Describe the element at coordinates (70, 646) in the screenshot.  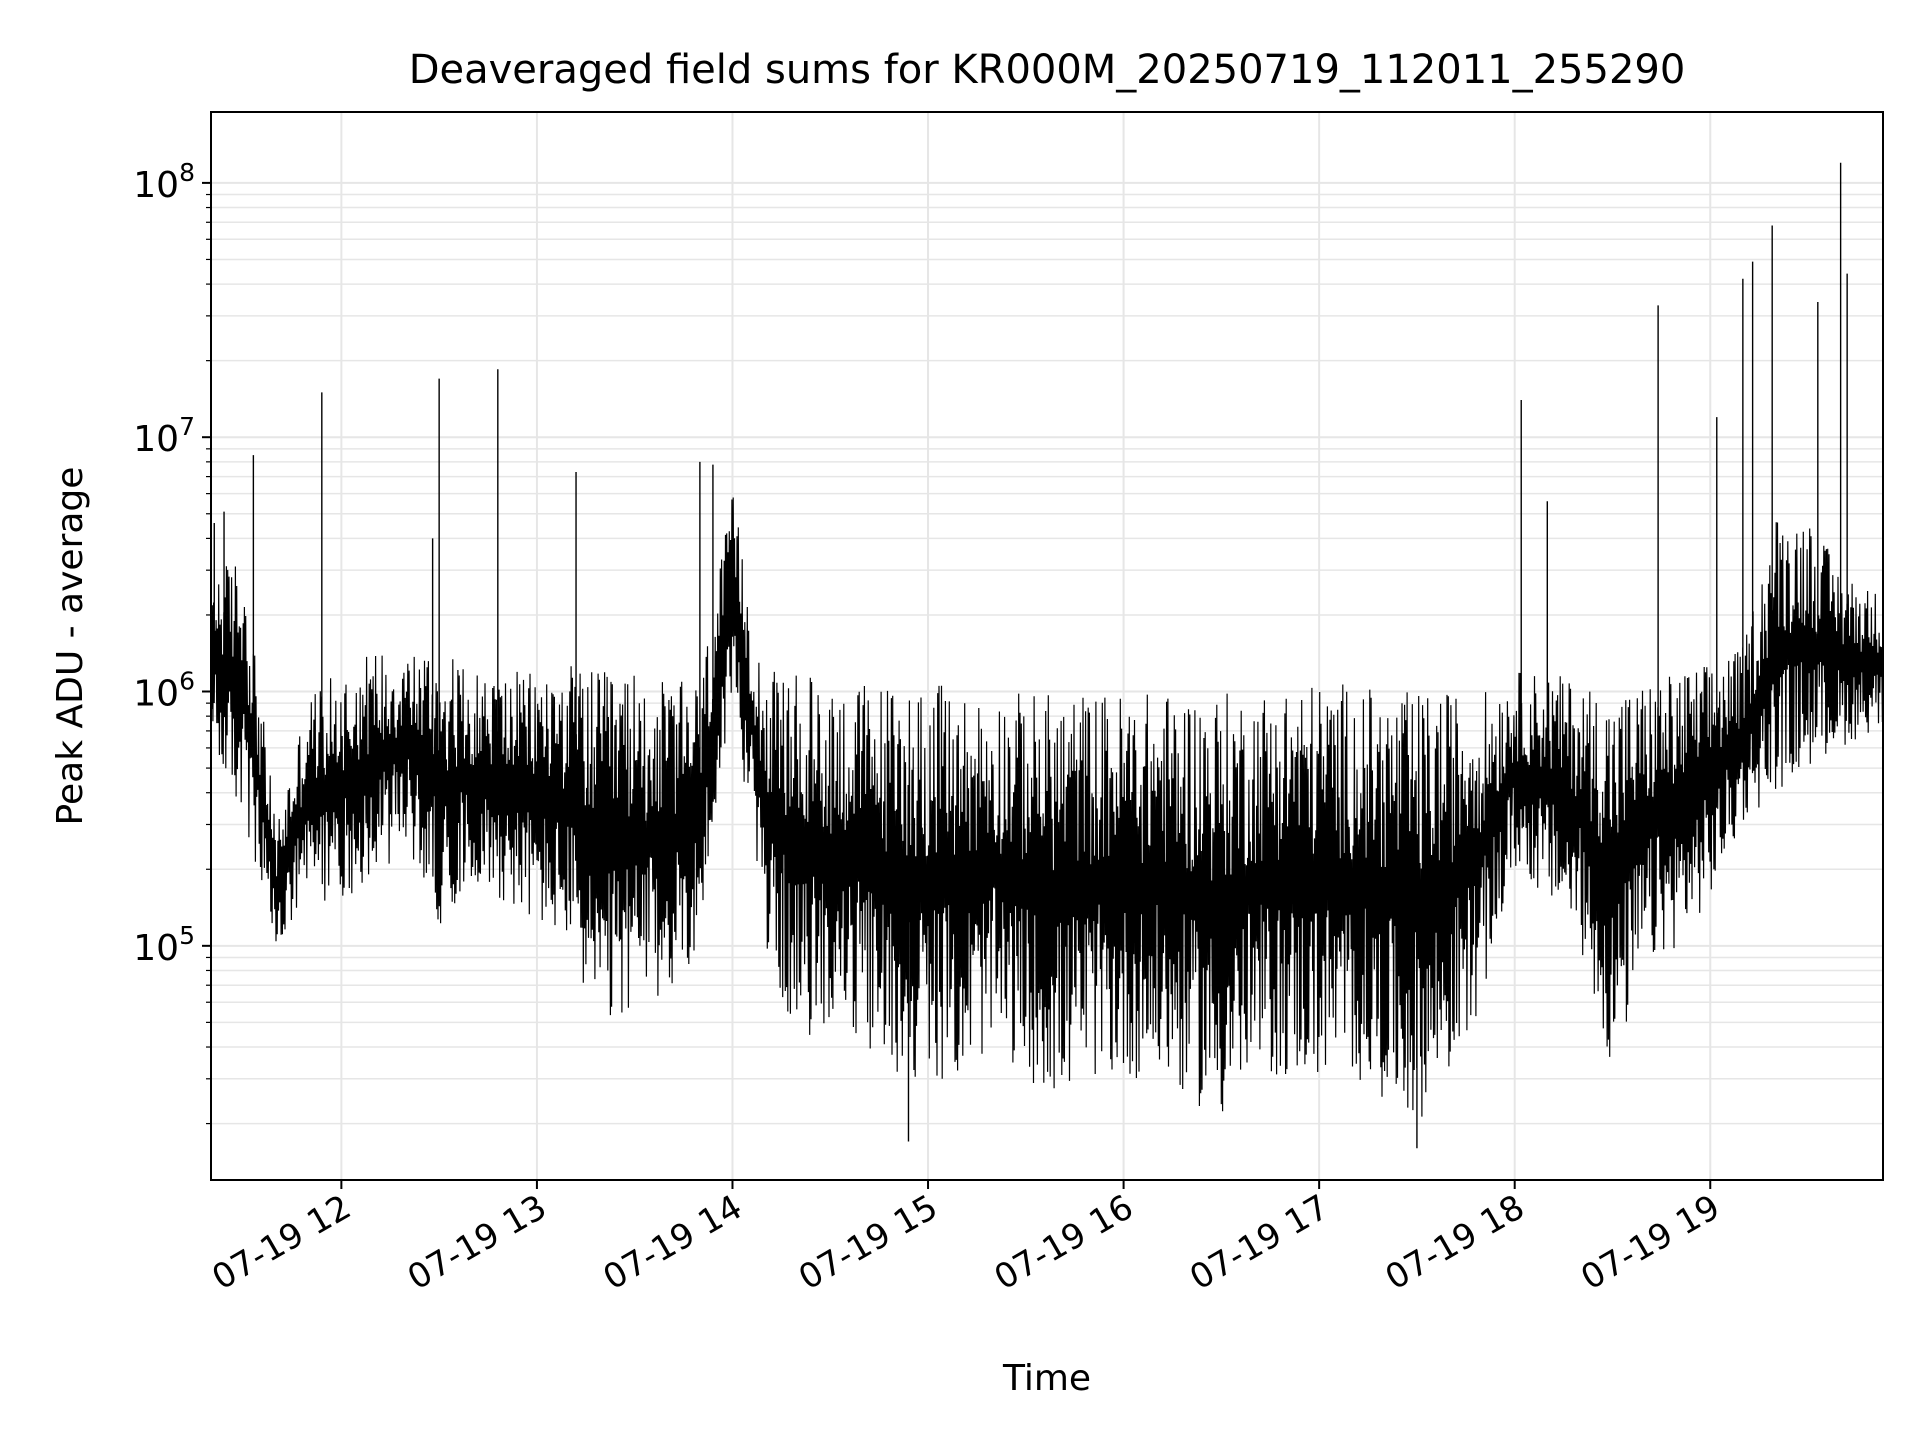
I see `y-axis-label: Peak ADU - average` at that location.